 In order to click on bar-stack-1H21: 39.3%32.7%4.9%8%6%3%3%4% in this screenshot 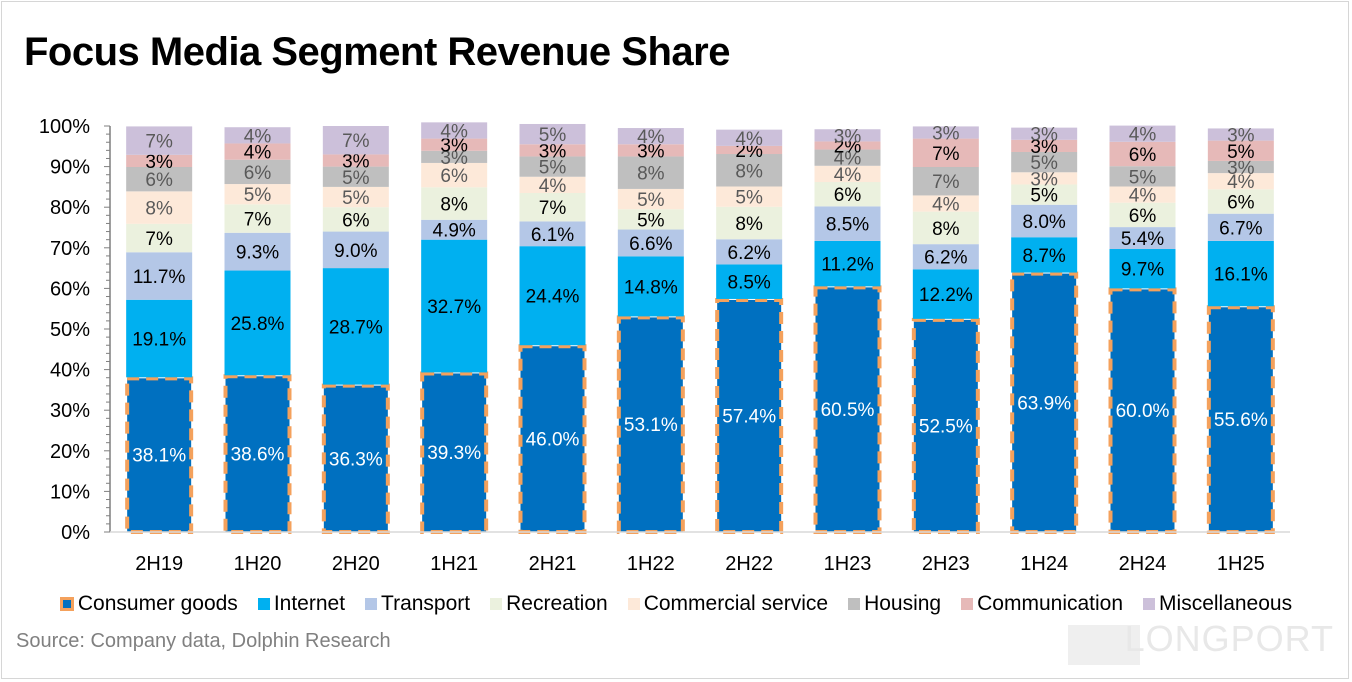, I will do `click(454, 327)`.